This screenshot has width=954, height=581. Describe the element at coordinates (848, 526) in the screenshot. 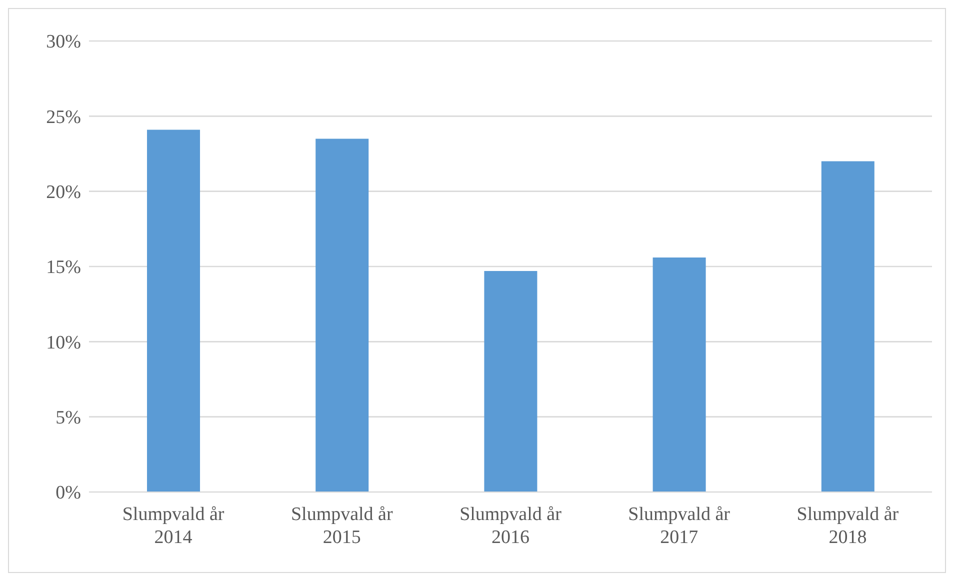

I see `x-tick-label: Slumpvald år 2018` at that location.